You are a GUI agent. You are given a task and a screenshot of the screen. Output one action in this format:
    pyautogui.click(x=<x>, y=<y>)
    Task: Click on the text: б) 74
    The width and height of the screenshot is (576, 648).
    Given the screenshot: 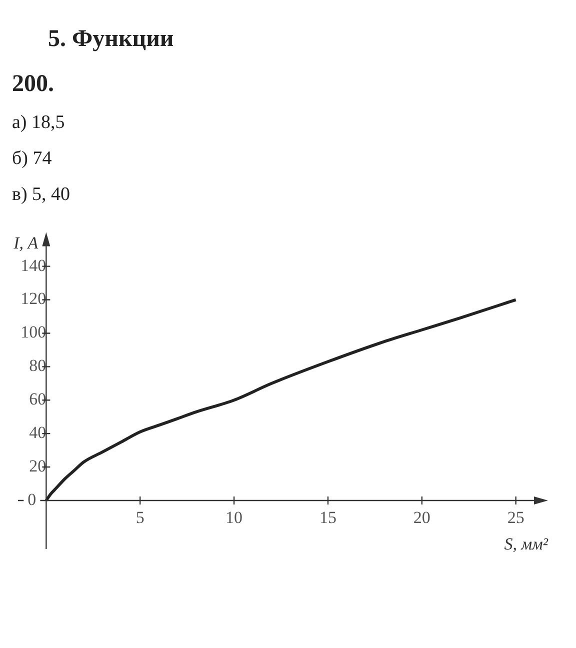 What is the action you would take?
    pyautogui.click(x=32, y=159)
    